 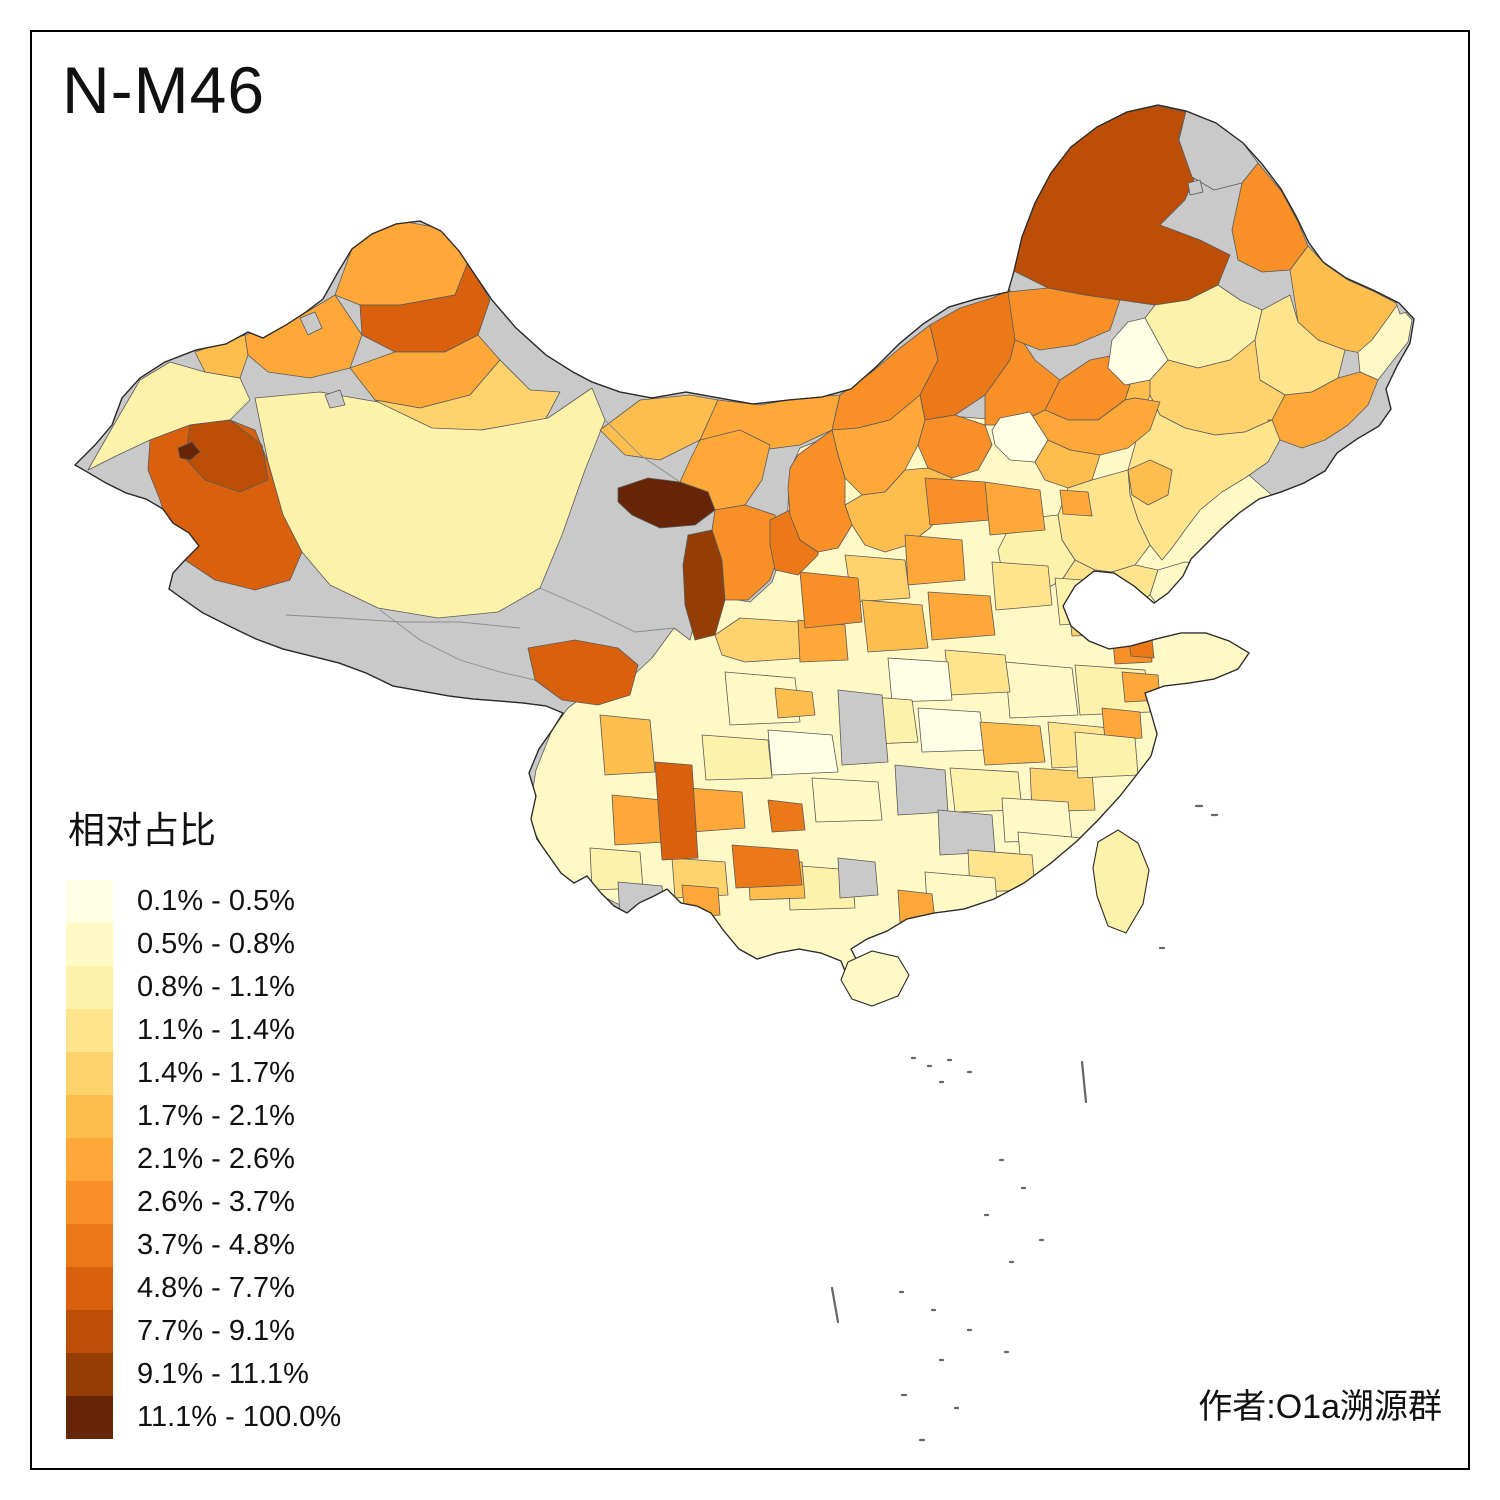 I want to click on legend-label: 0.1% - 0.5%, so click(x=216, y=901).